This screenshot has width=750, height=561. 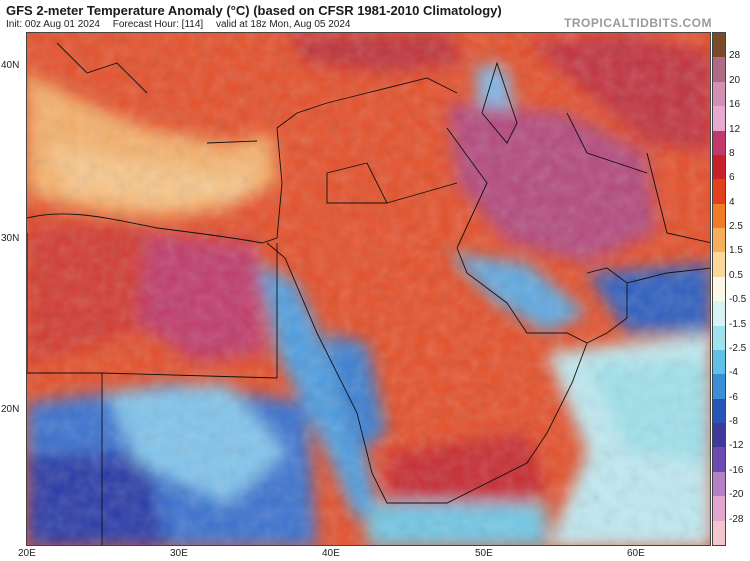 What do you see at coordinates (10, 65) in the screenshot?
I see `lat-label-40n: 40N` at bounding box center [10, 65].